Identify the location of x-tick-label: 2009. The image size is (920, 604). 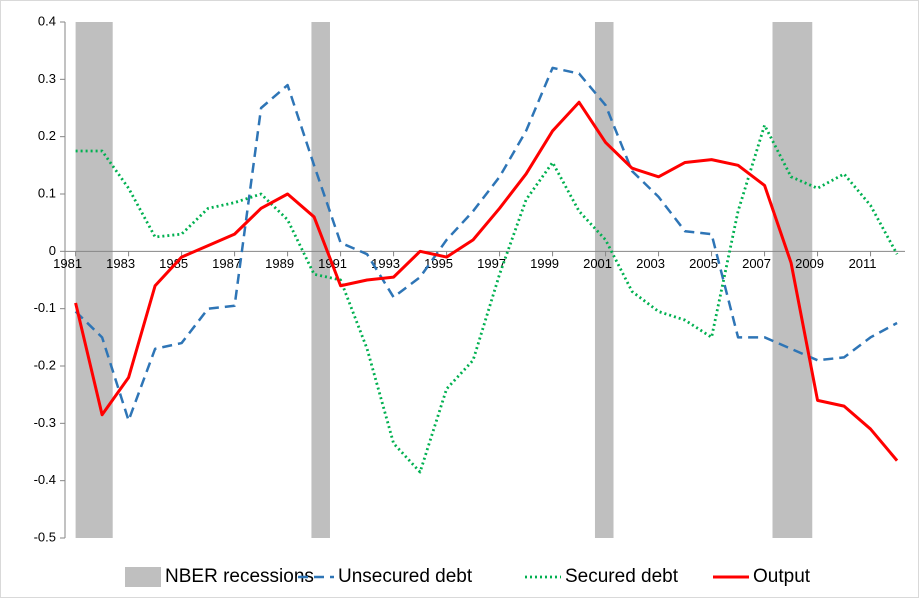
(809, 263).